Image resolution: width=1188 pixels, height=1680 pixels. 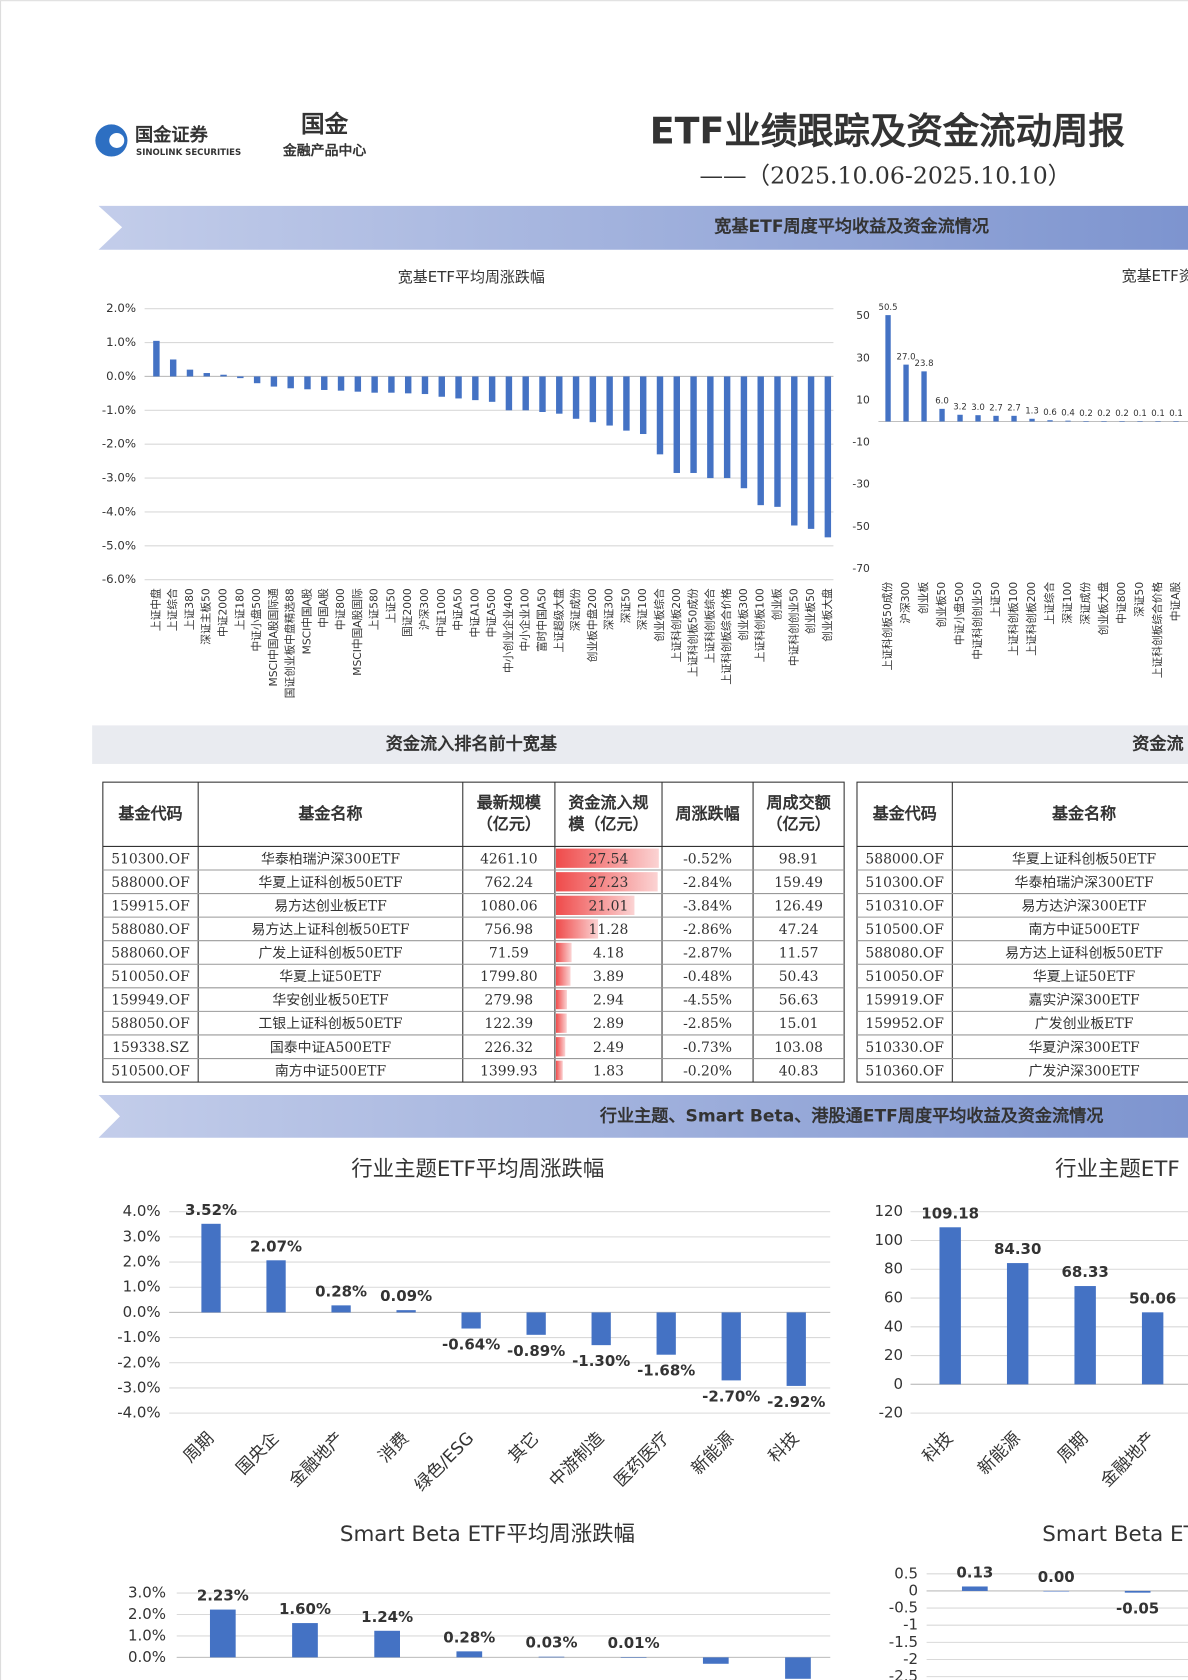 What do you see at coordinates (904, 1071) in the screenshot?
I see `table-cell: 510360.OF` at bounding box center [904, 1071].